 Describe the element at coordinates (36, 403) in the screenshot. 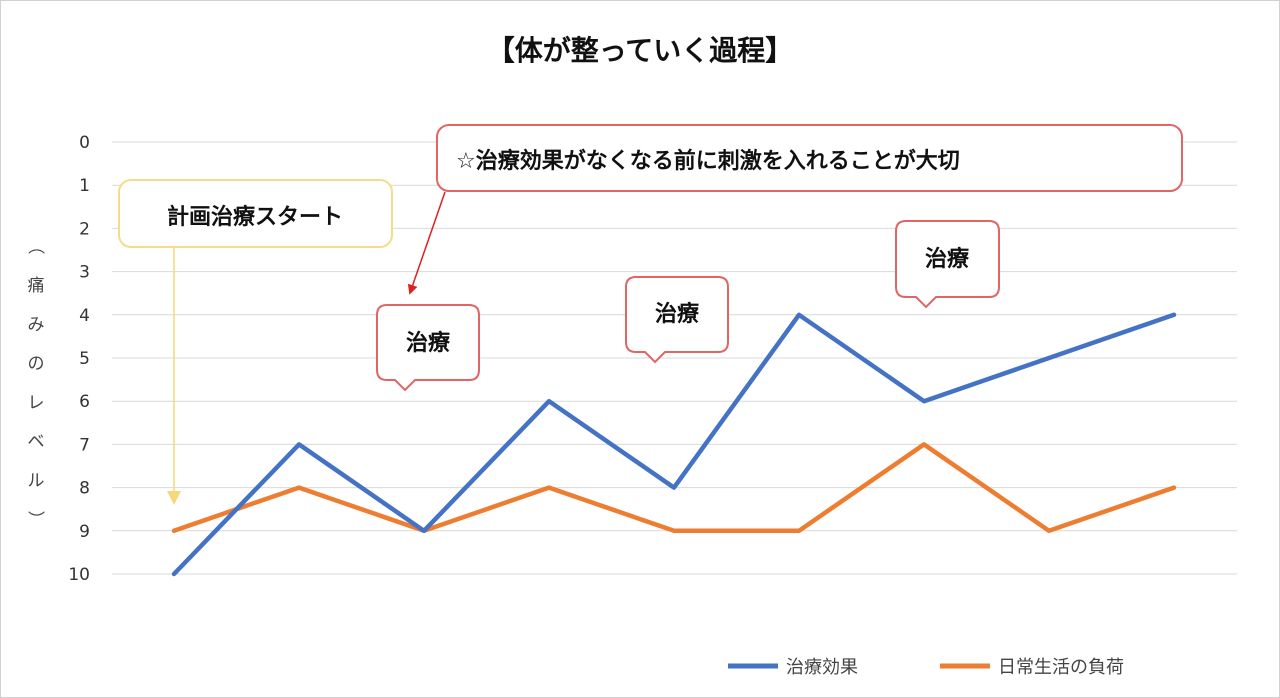

I see `y-axis-label-char: レ` at that location.